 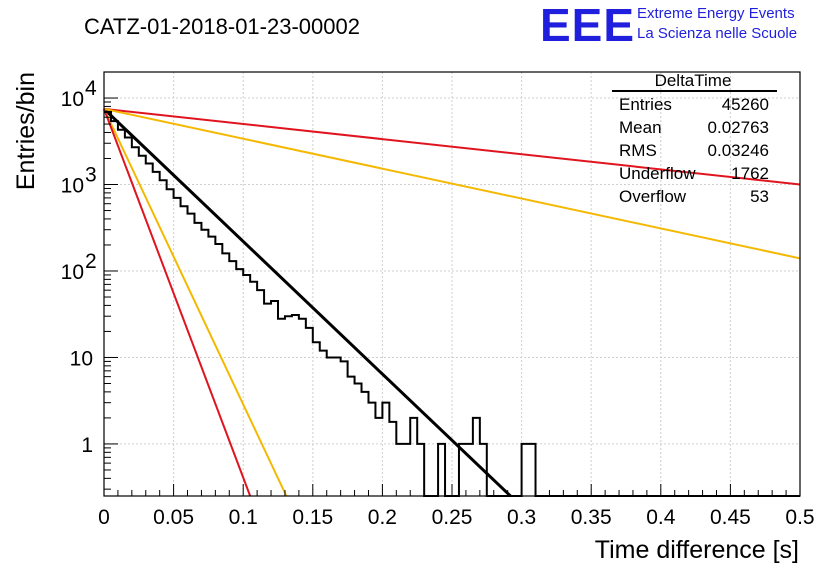 What do you see at coordinates (104, 517) in the screenshot?
I see `x-tick-label: 0` at bounding box center [104, 517].